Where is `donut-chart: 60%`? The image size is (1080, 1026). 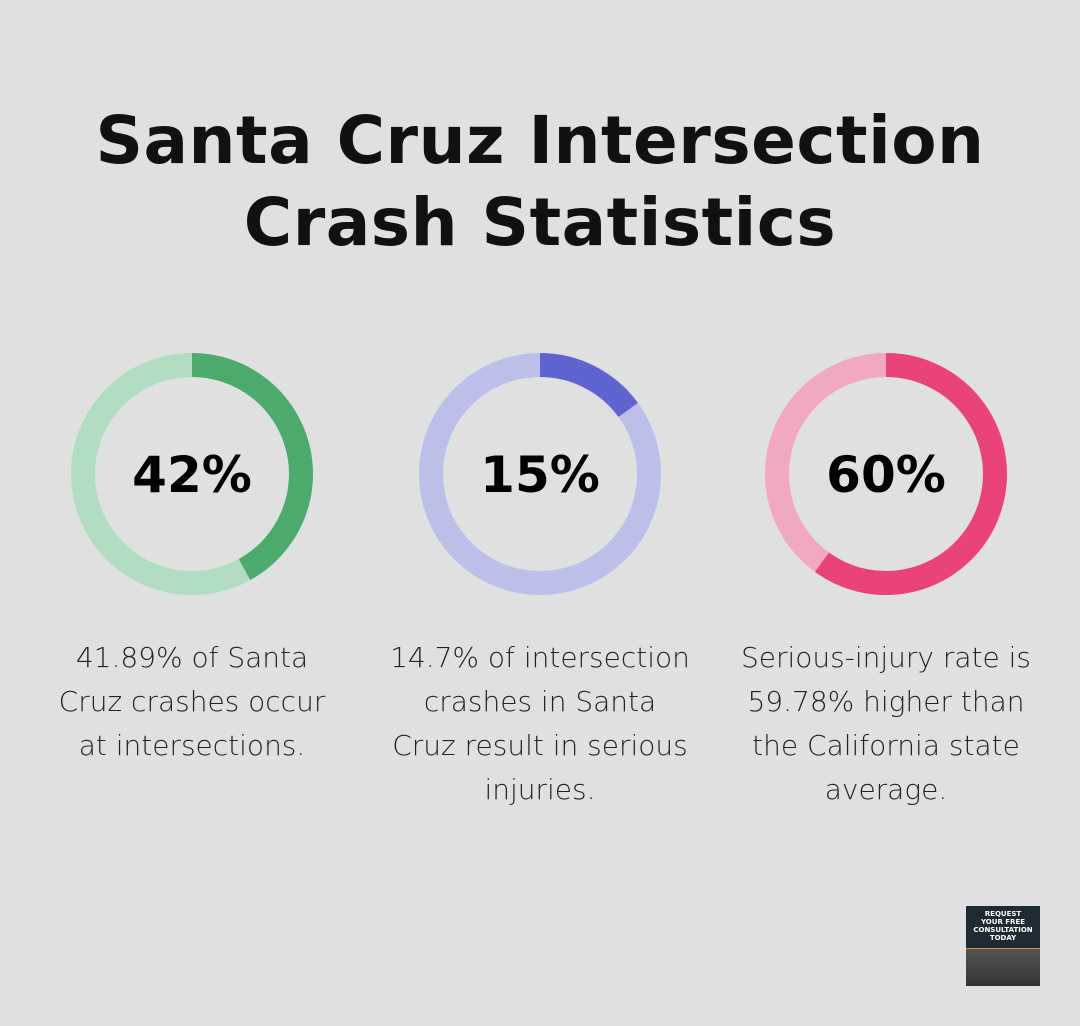 donut-chart: 60% is located at coordinates (886, 474).